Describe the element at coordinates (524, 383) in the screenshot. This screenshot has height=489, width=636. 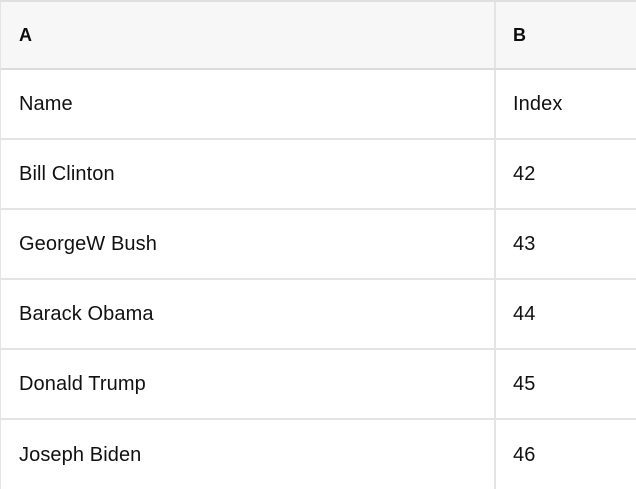
I see `cell-b5-text: 45` at that location.